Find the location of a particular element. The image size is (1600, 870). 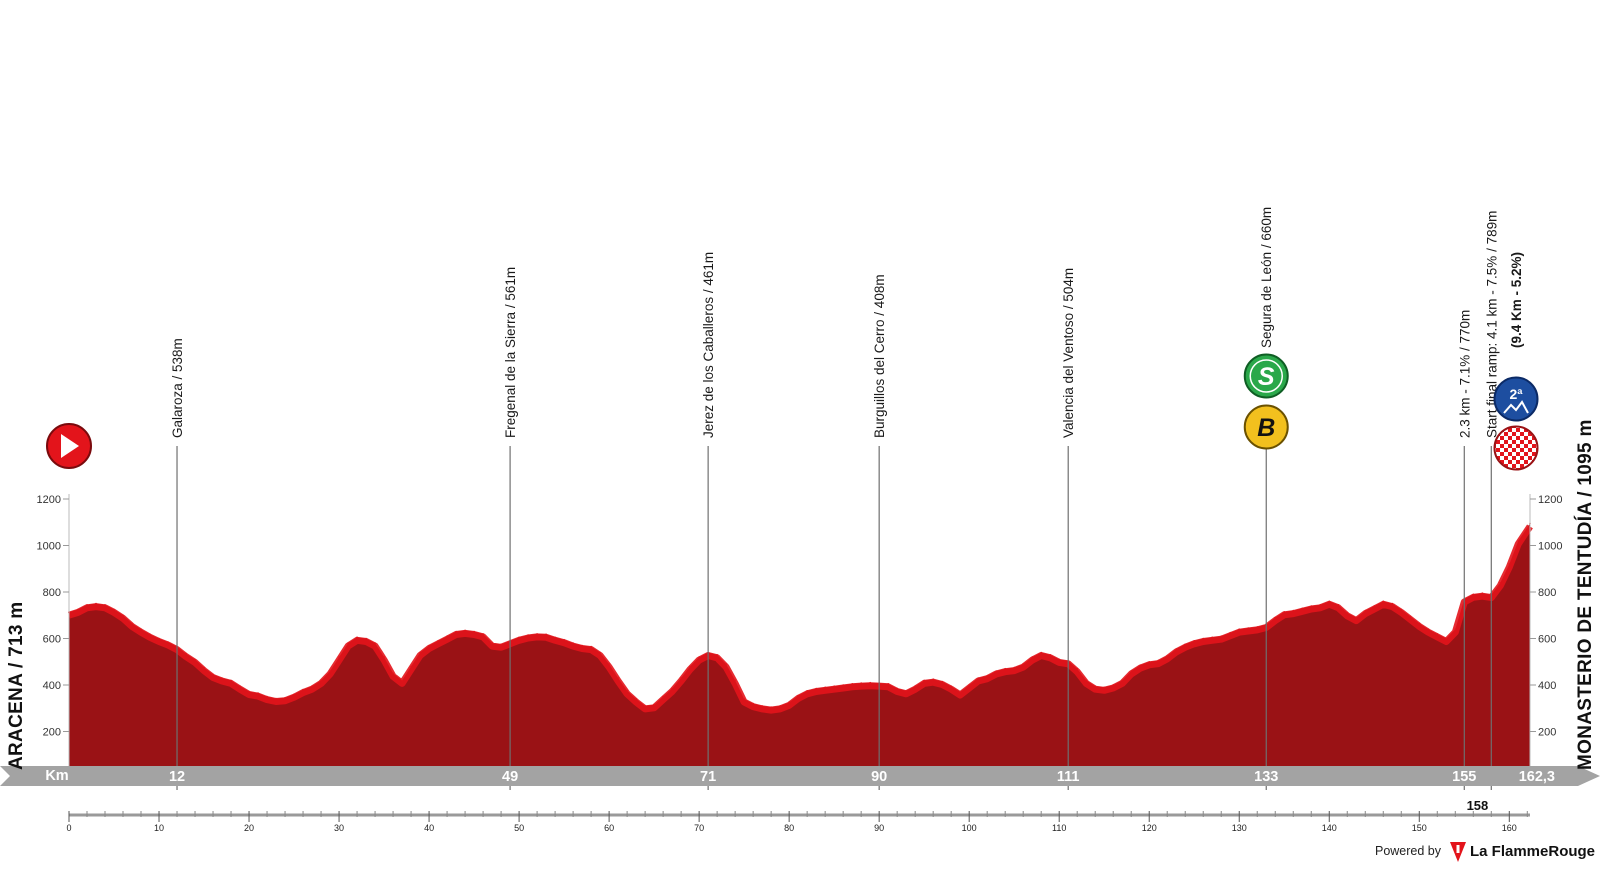

bonus-badge-circle is located at coordinates (1266, 427).